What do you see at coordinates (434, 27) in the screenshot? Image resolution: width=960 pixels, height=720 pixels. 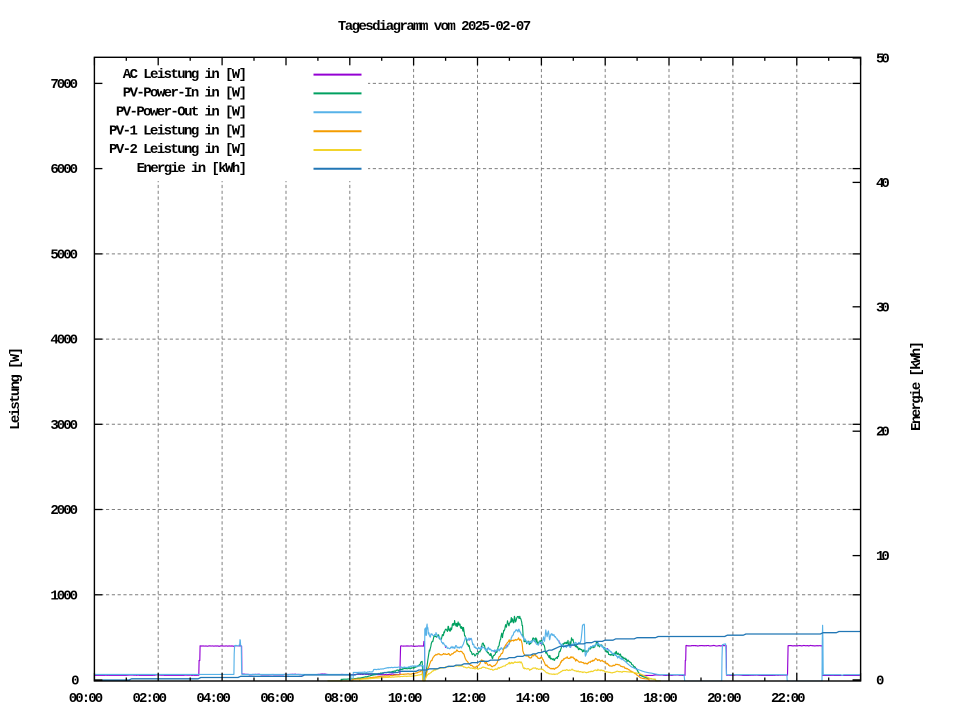 I see `svg-text: Tagesdiagramm vom 2025-02-07` at bounding box center [434, 27].